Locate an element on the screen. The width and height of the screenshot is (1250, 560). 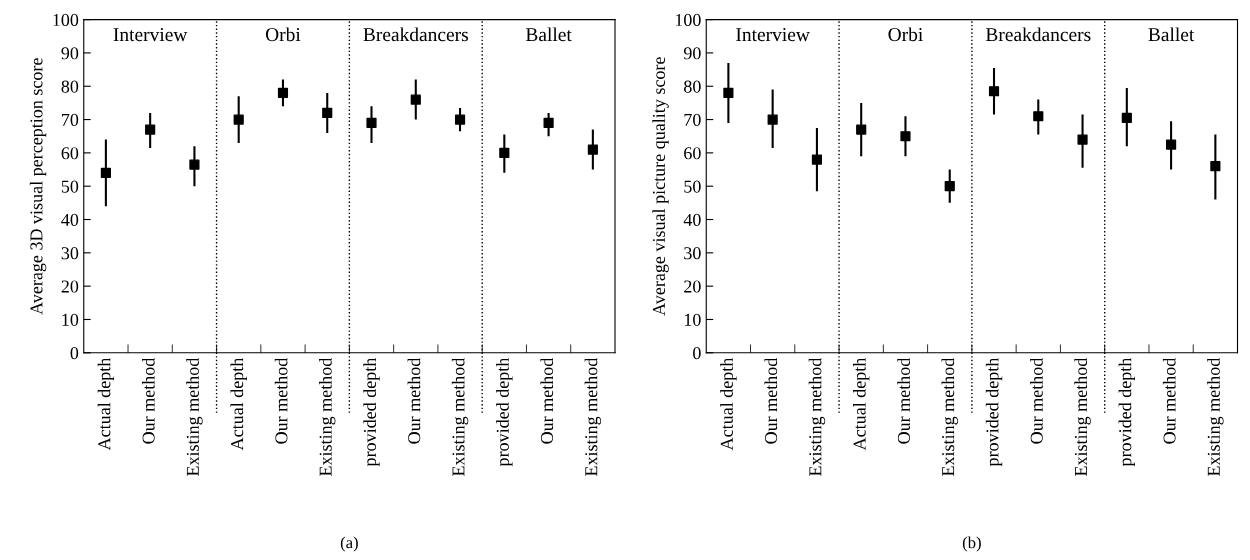
y-axis-title: Average visual picture quality score is located at coordinates (660, 186).